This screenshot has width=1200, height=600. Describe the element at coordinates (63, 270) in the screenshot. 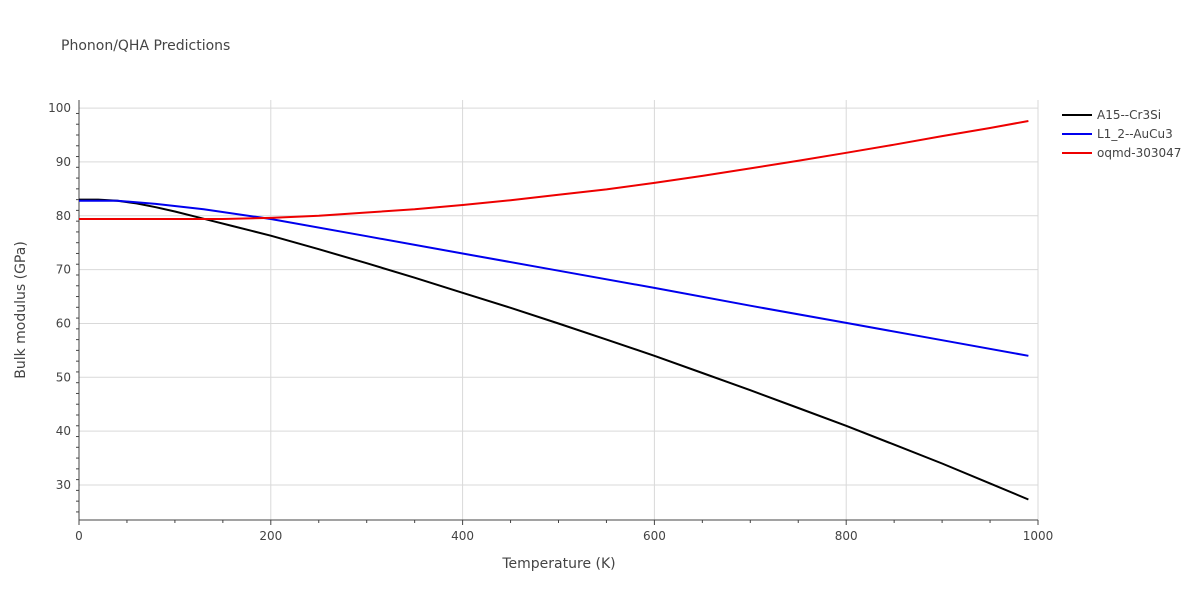

I see `y-tick-label: 70` at that location.